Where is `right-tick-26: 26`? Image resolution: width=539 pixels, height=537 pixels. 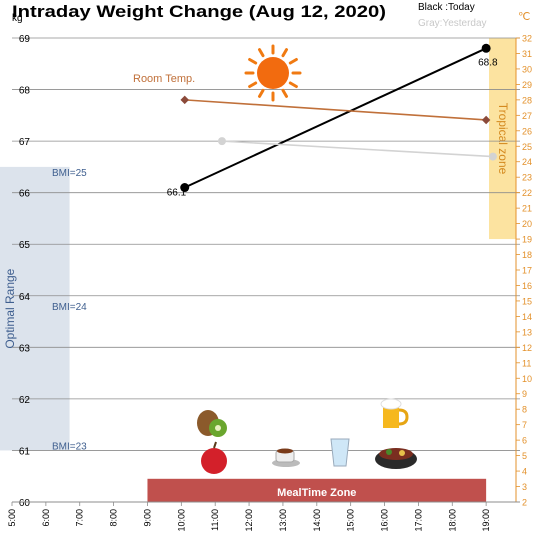 right-tick-26: 26 is located at coordinates (527, 131).